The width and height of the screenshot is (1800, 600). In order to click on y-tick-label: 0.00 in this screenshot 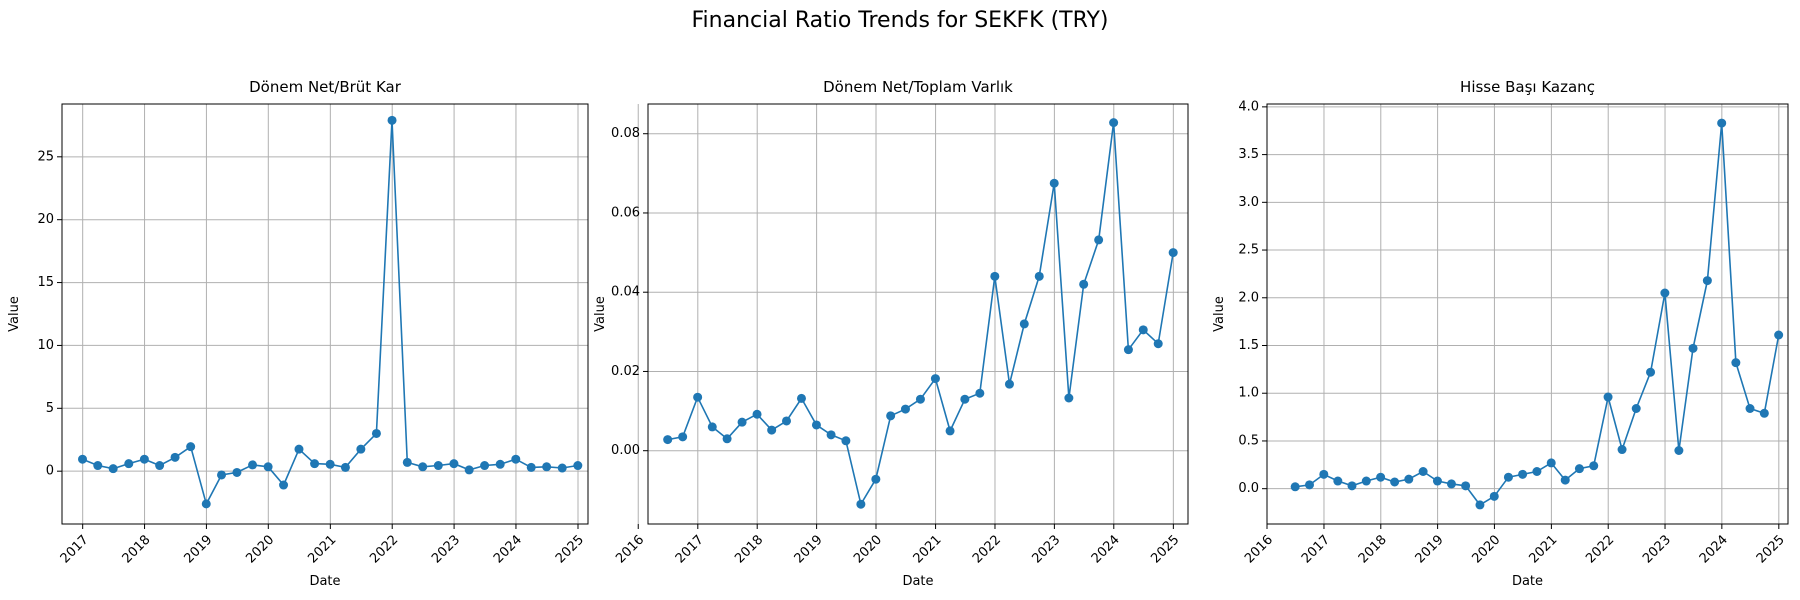, I will do `click(625, 450)`.